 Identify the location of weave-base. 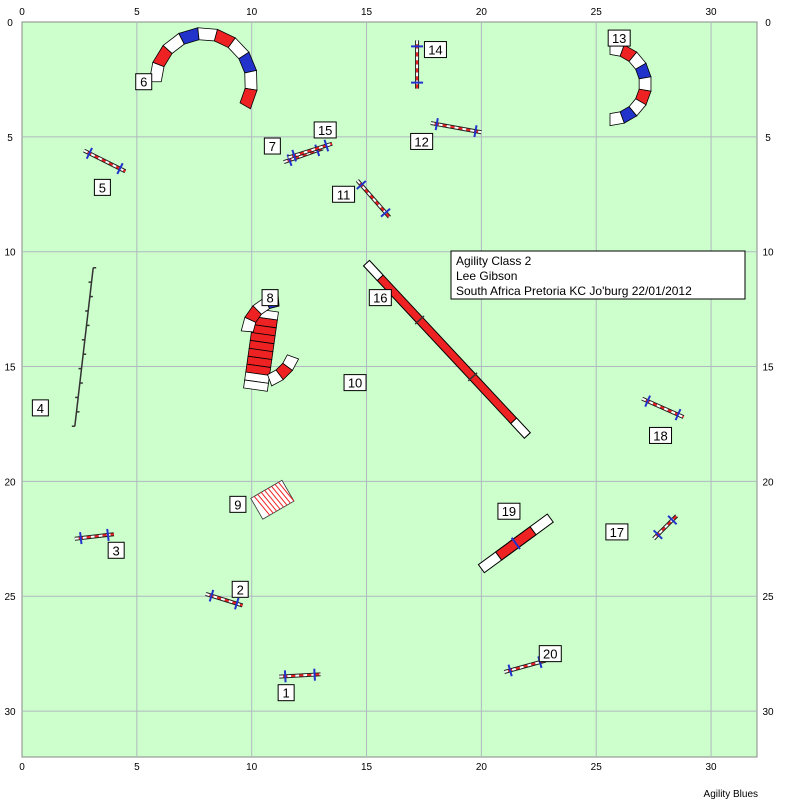
(84, 347).